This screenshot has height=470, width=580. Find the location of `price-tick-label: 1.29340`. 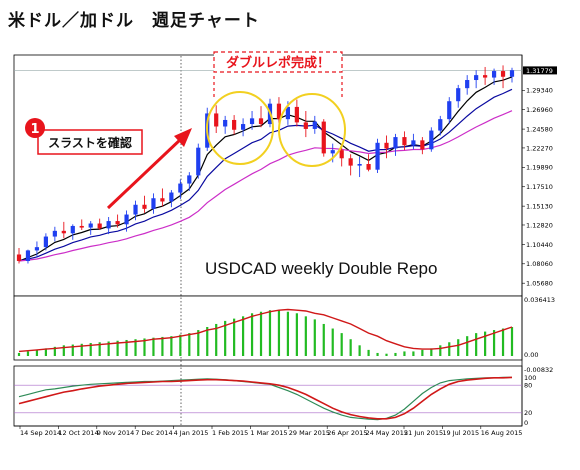

price-tick-label: 1.29340 is located at coordinates (539, 91).